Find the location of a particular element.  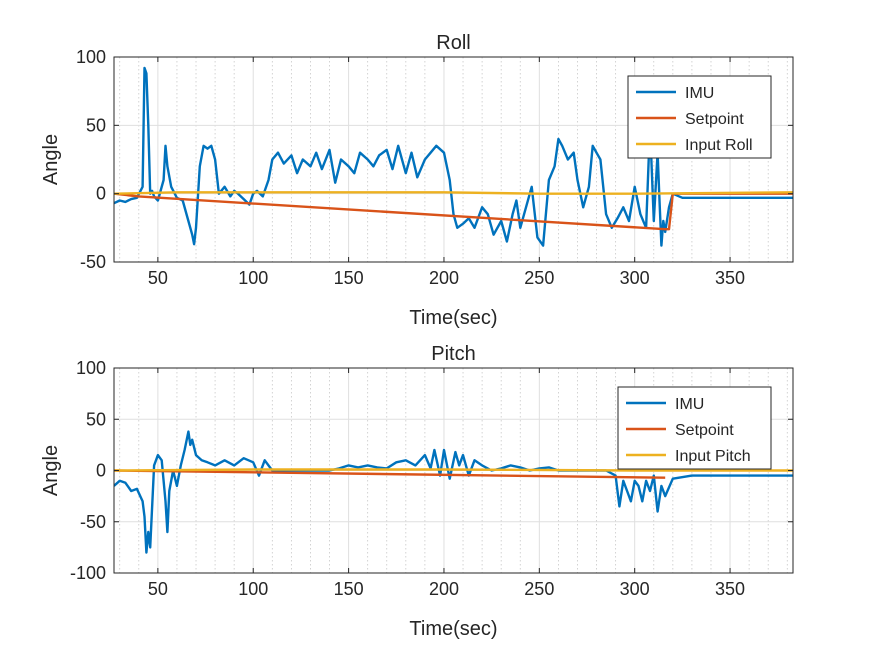

series-line-imu is located at coordinates (453, 492).